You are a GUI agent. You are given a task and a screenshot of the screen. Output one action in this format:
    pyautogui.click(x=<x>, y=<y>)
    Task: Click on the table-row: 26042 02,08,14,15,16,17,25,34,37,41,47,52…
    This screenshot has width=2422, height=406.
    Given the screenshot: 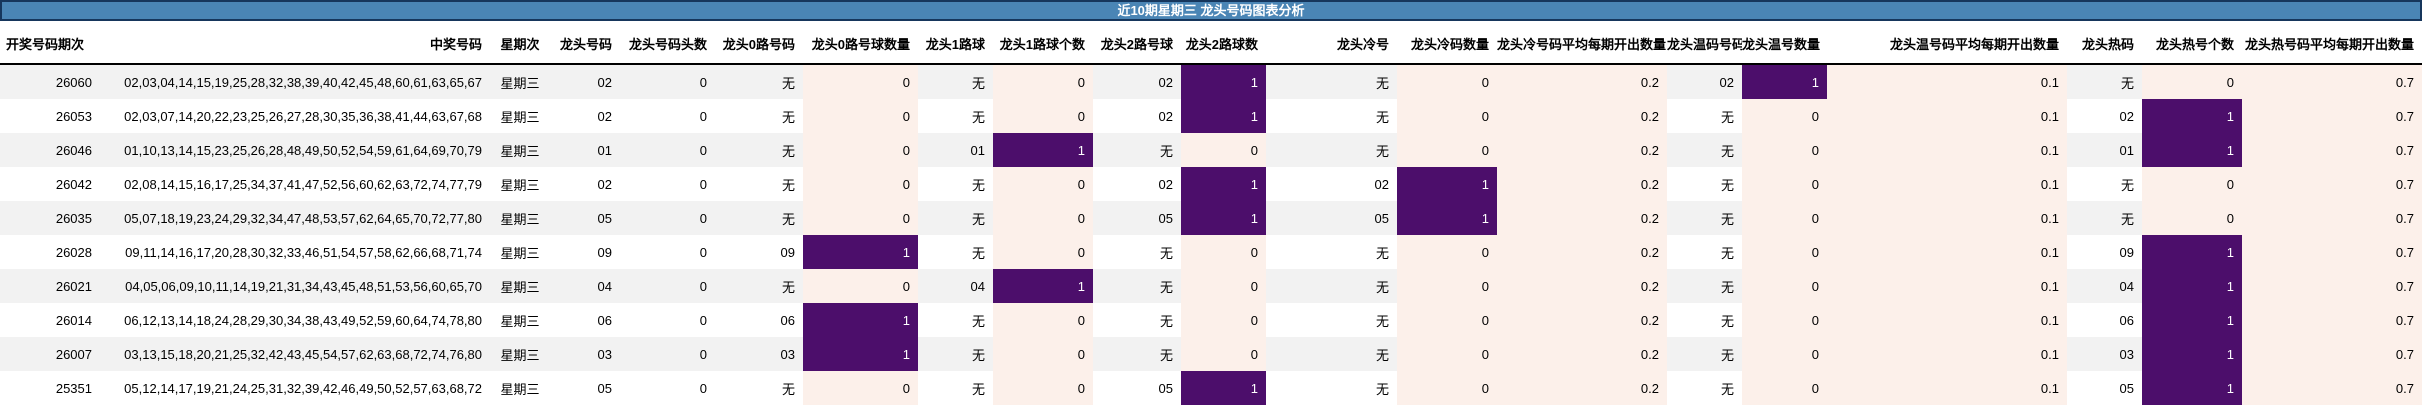 What is the action you would take?
    pyautogui.click(x=1211, y=184)
    